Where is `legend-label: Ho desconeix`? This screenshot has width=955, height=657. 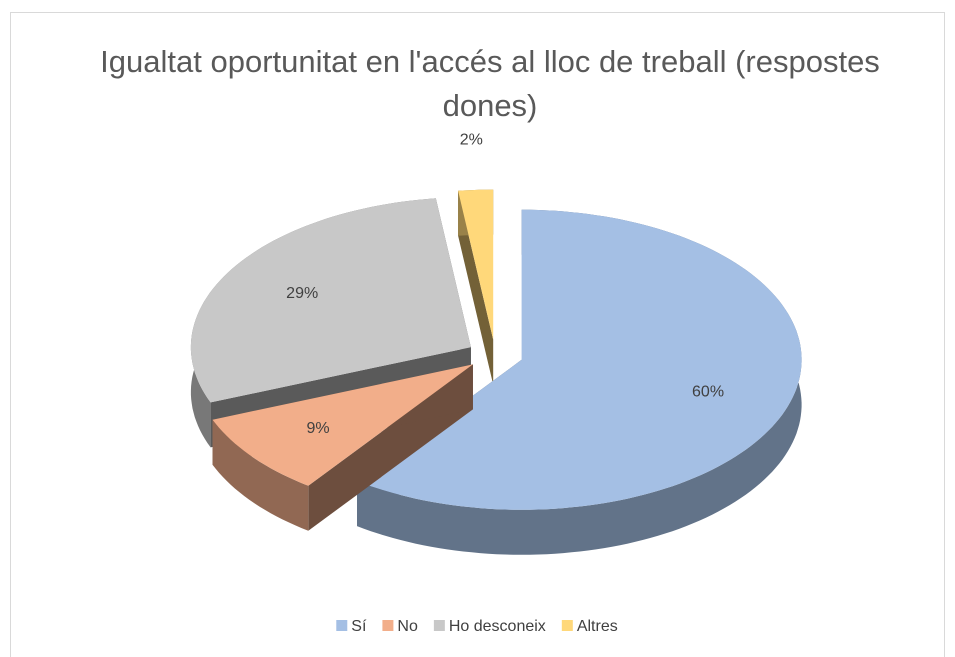 legend-label: Ho desconeix is located at coordinates (497, 626).